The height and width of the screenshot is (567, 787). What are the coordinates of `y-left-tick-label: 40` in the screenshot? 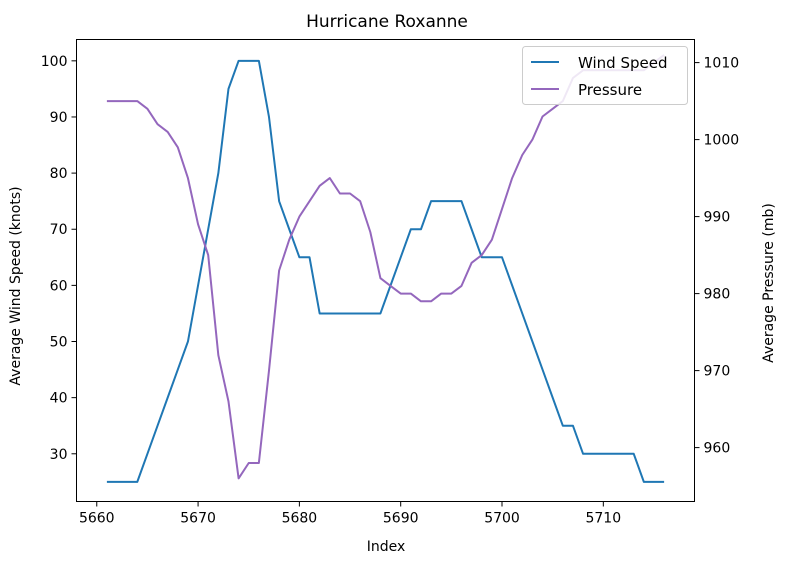 It's located at (59, 399).